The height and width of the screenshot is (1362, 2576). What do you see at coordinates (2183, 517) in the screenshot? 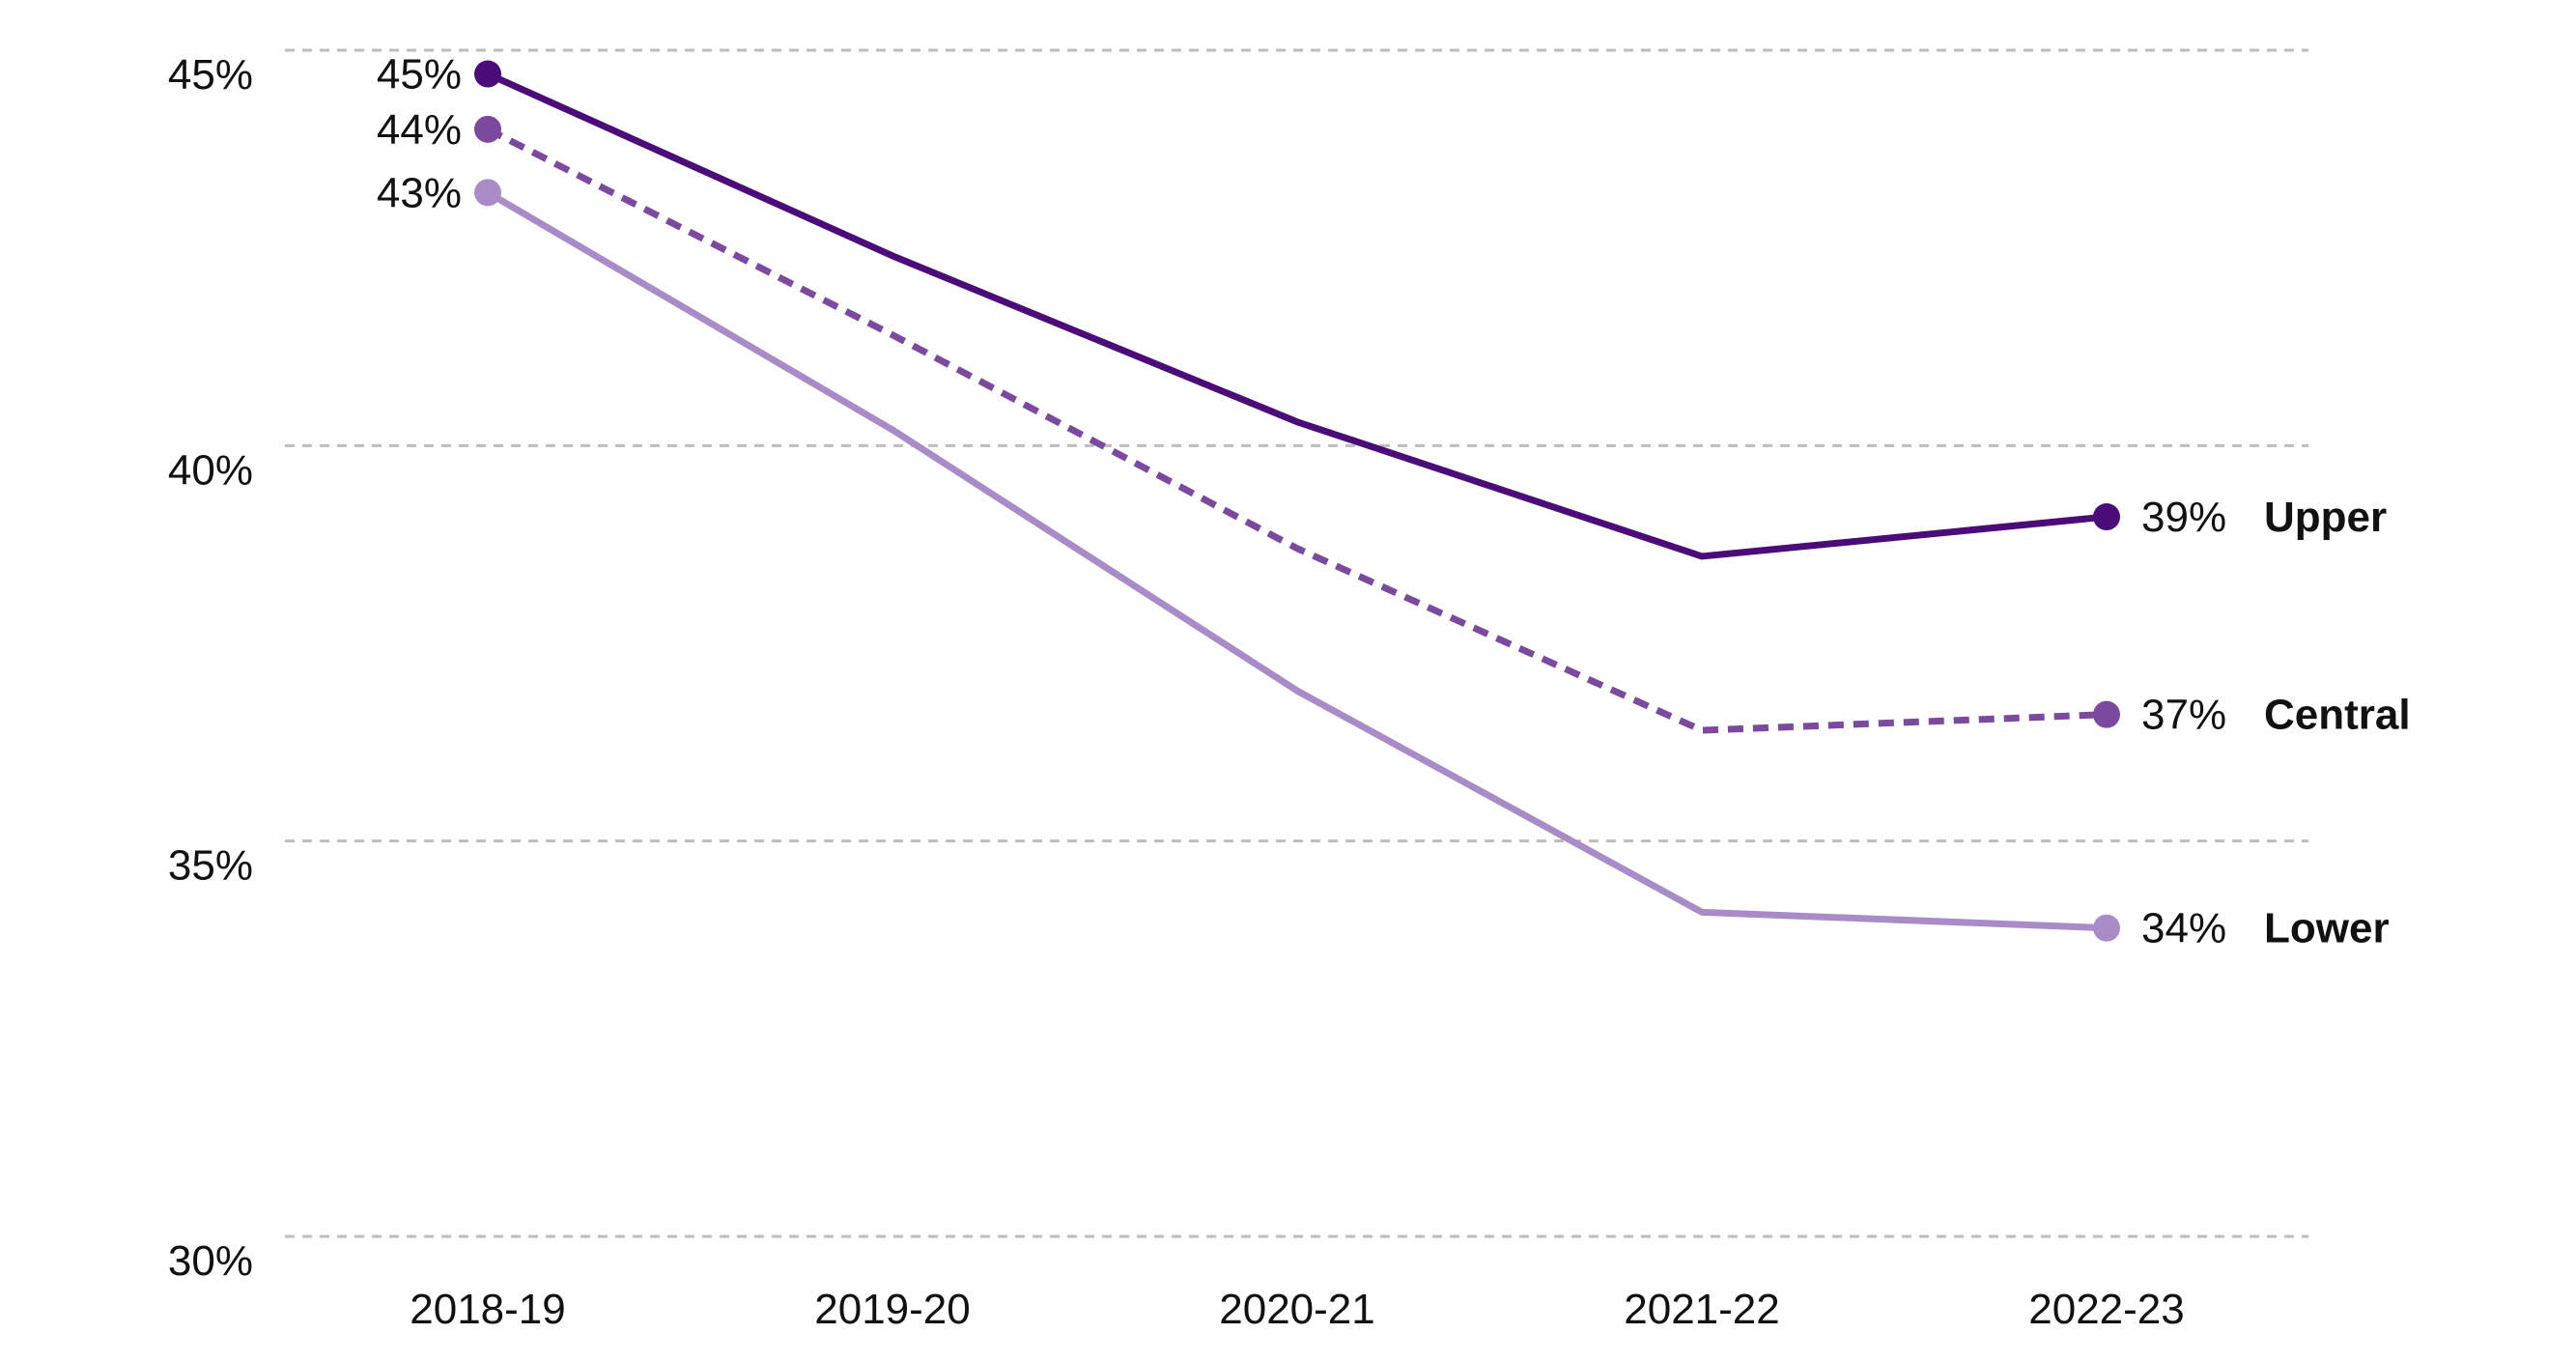
I see `end-value-label-upper: 39%` at bounding box center [2183, 517].